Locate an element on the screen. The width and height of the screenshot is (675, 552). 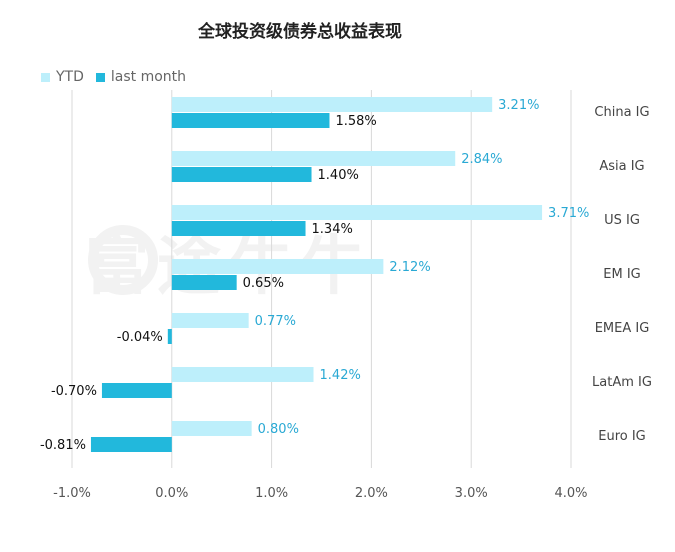
data-label-last-month: -0.04% is located at coordinates (140, 337).